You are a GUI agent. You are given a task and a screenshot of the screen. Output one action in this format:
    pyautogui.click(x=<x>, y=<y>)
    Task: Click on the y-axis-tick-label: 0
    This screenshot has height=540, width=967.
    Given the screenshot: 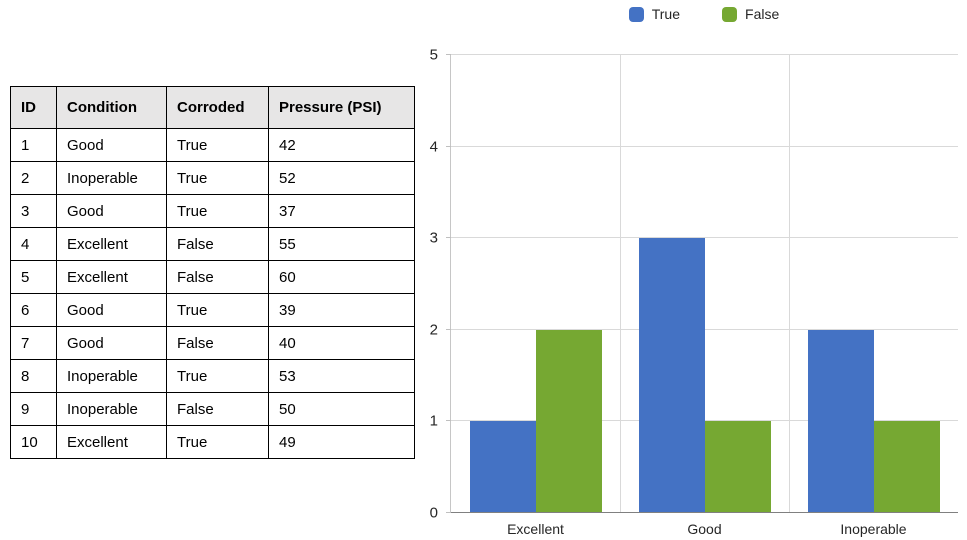 What is the action you would take?
    pyautogui.click(x=433, y=513)
    